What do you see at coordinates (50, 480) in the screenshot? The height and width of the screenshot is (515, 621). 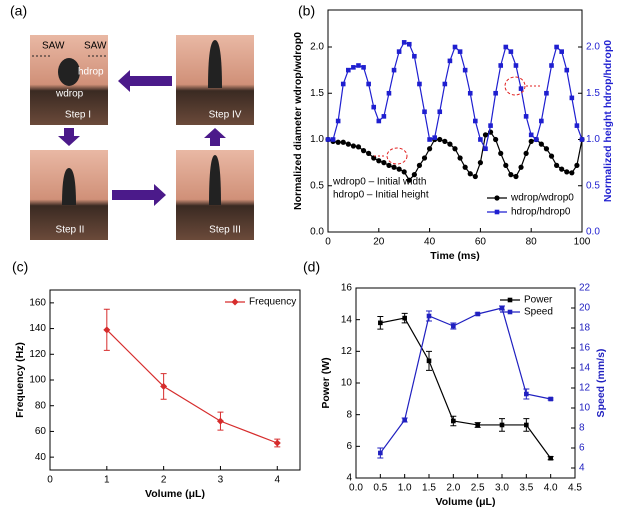 I see `x-tick-label: 0` at bounding box center [50, 480].